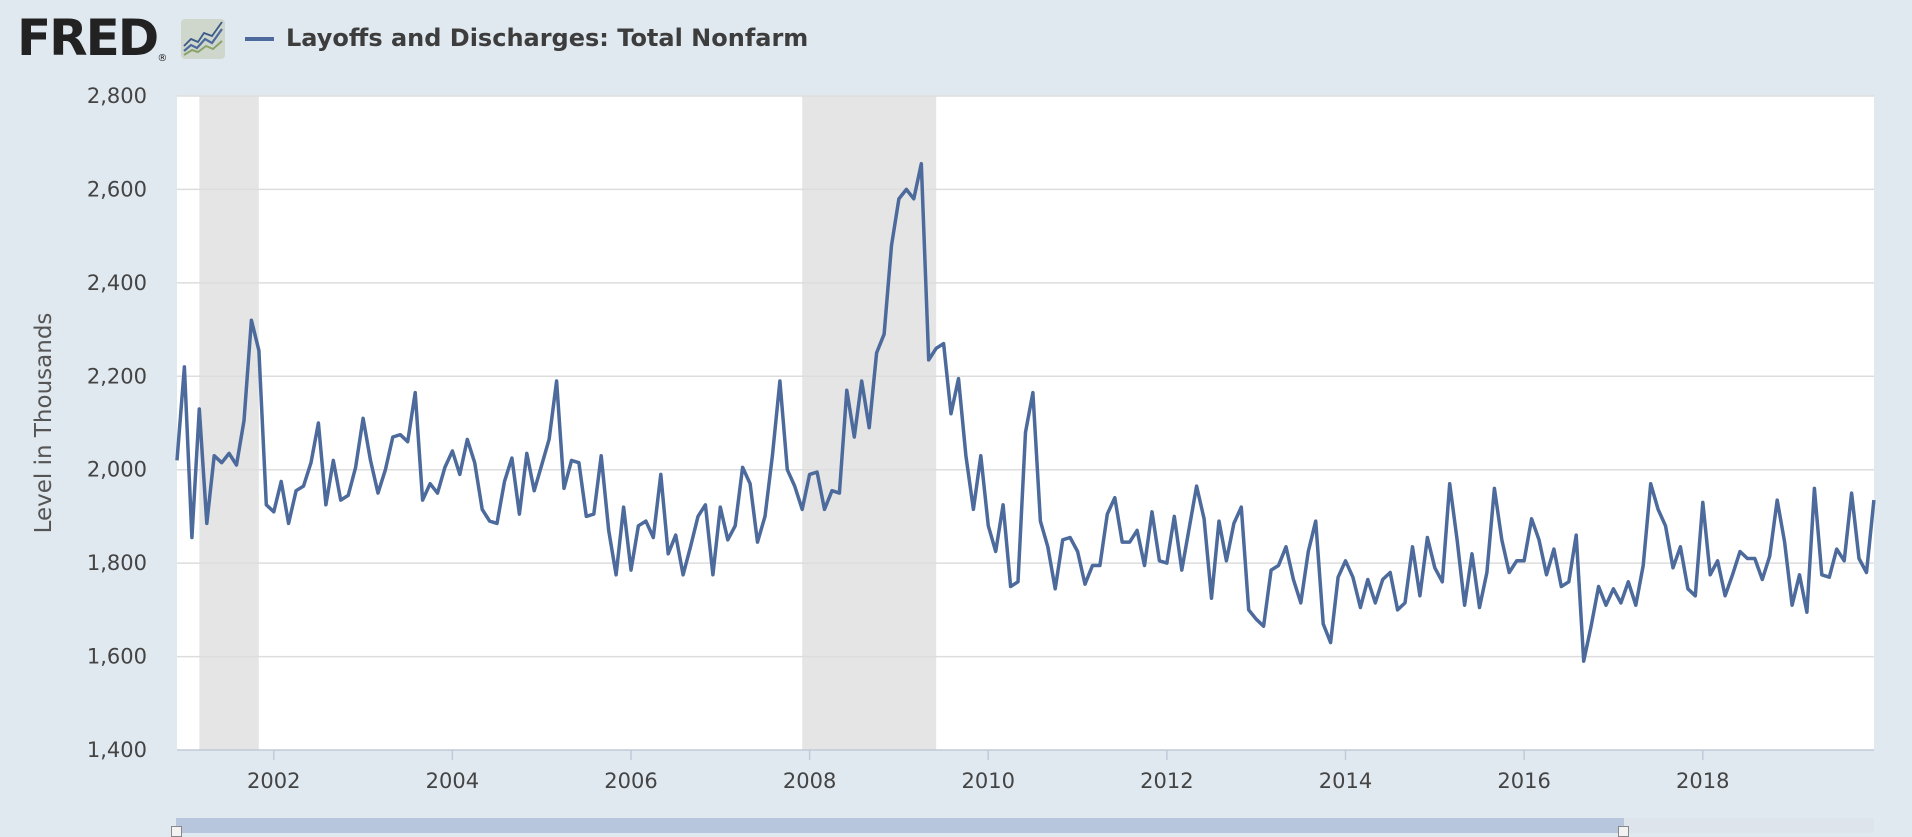 This screenshot has width=1912, height=837. Describe the element at coordinates (92, 38) in the screenshot. I see `fred-logo: FRED®` at that location.